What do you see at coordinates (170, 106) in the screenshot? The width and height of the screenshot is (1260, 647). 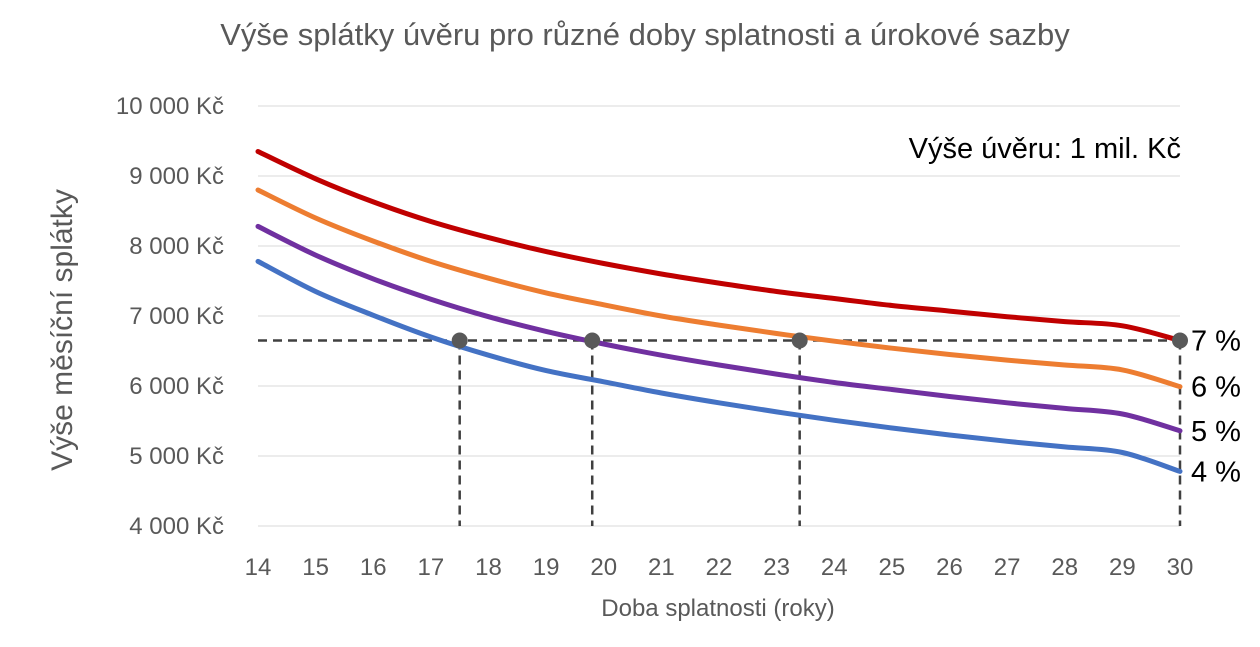 I see `y-tick-label: 10 000 Kč` at bounding box center [170, 106].